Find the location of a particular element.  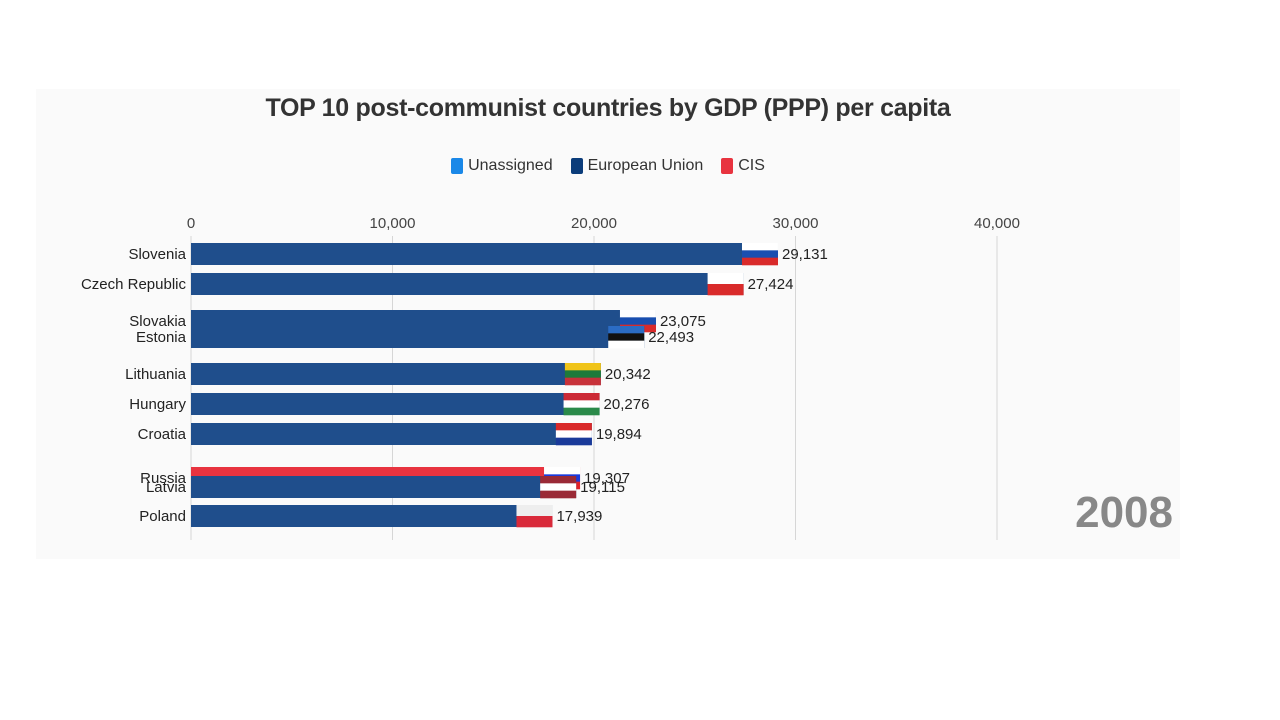

x-tick-label-20000: 20,000 is located at coordinates (594, 223).